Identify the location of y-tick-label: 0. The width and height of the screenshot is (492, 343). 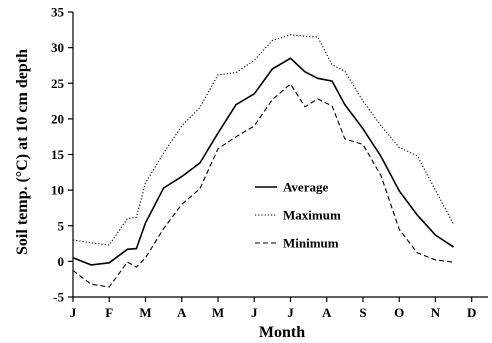
(61, 261).